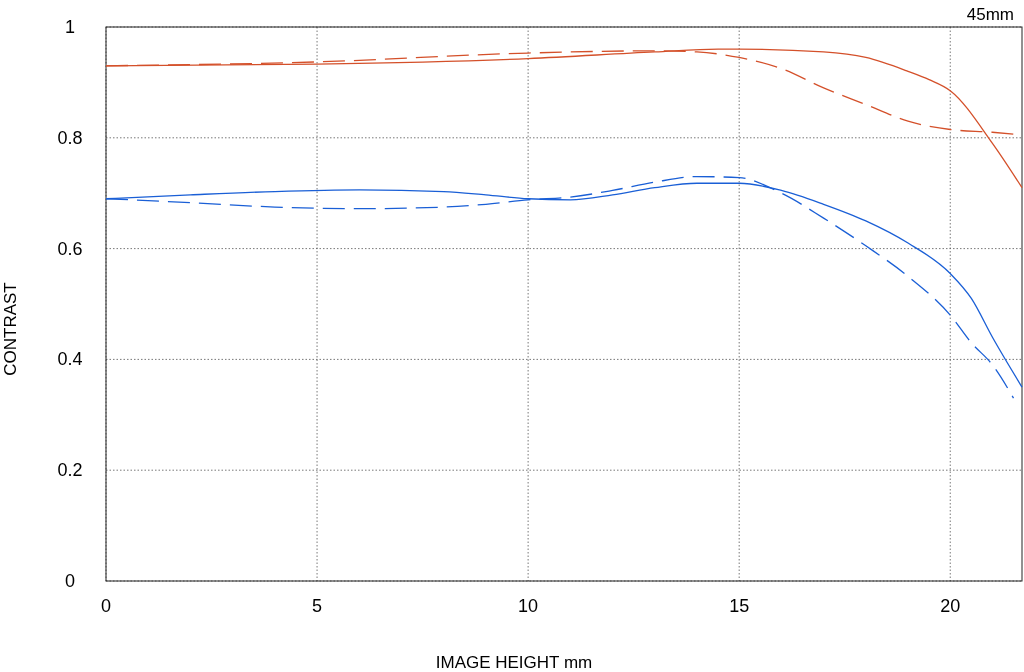 The height and width of the screenshot is (672, 1024). What do you see at coordinates (106, 606) in the screenshot?
I see `x-tick-label: 0` at bounding box center [106, 606].